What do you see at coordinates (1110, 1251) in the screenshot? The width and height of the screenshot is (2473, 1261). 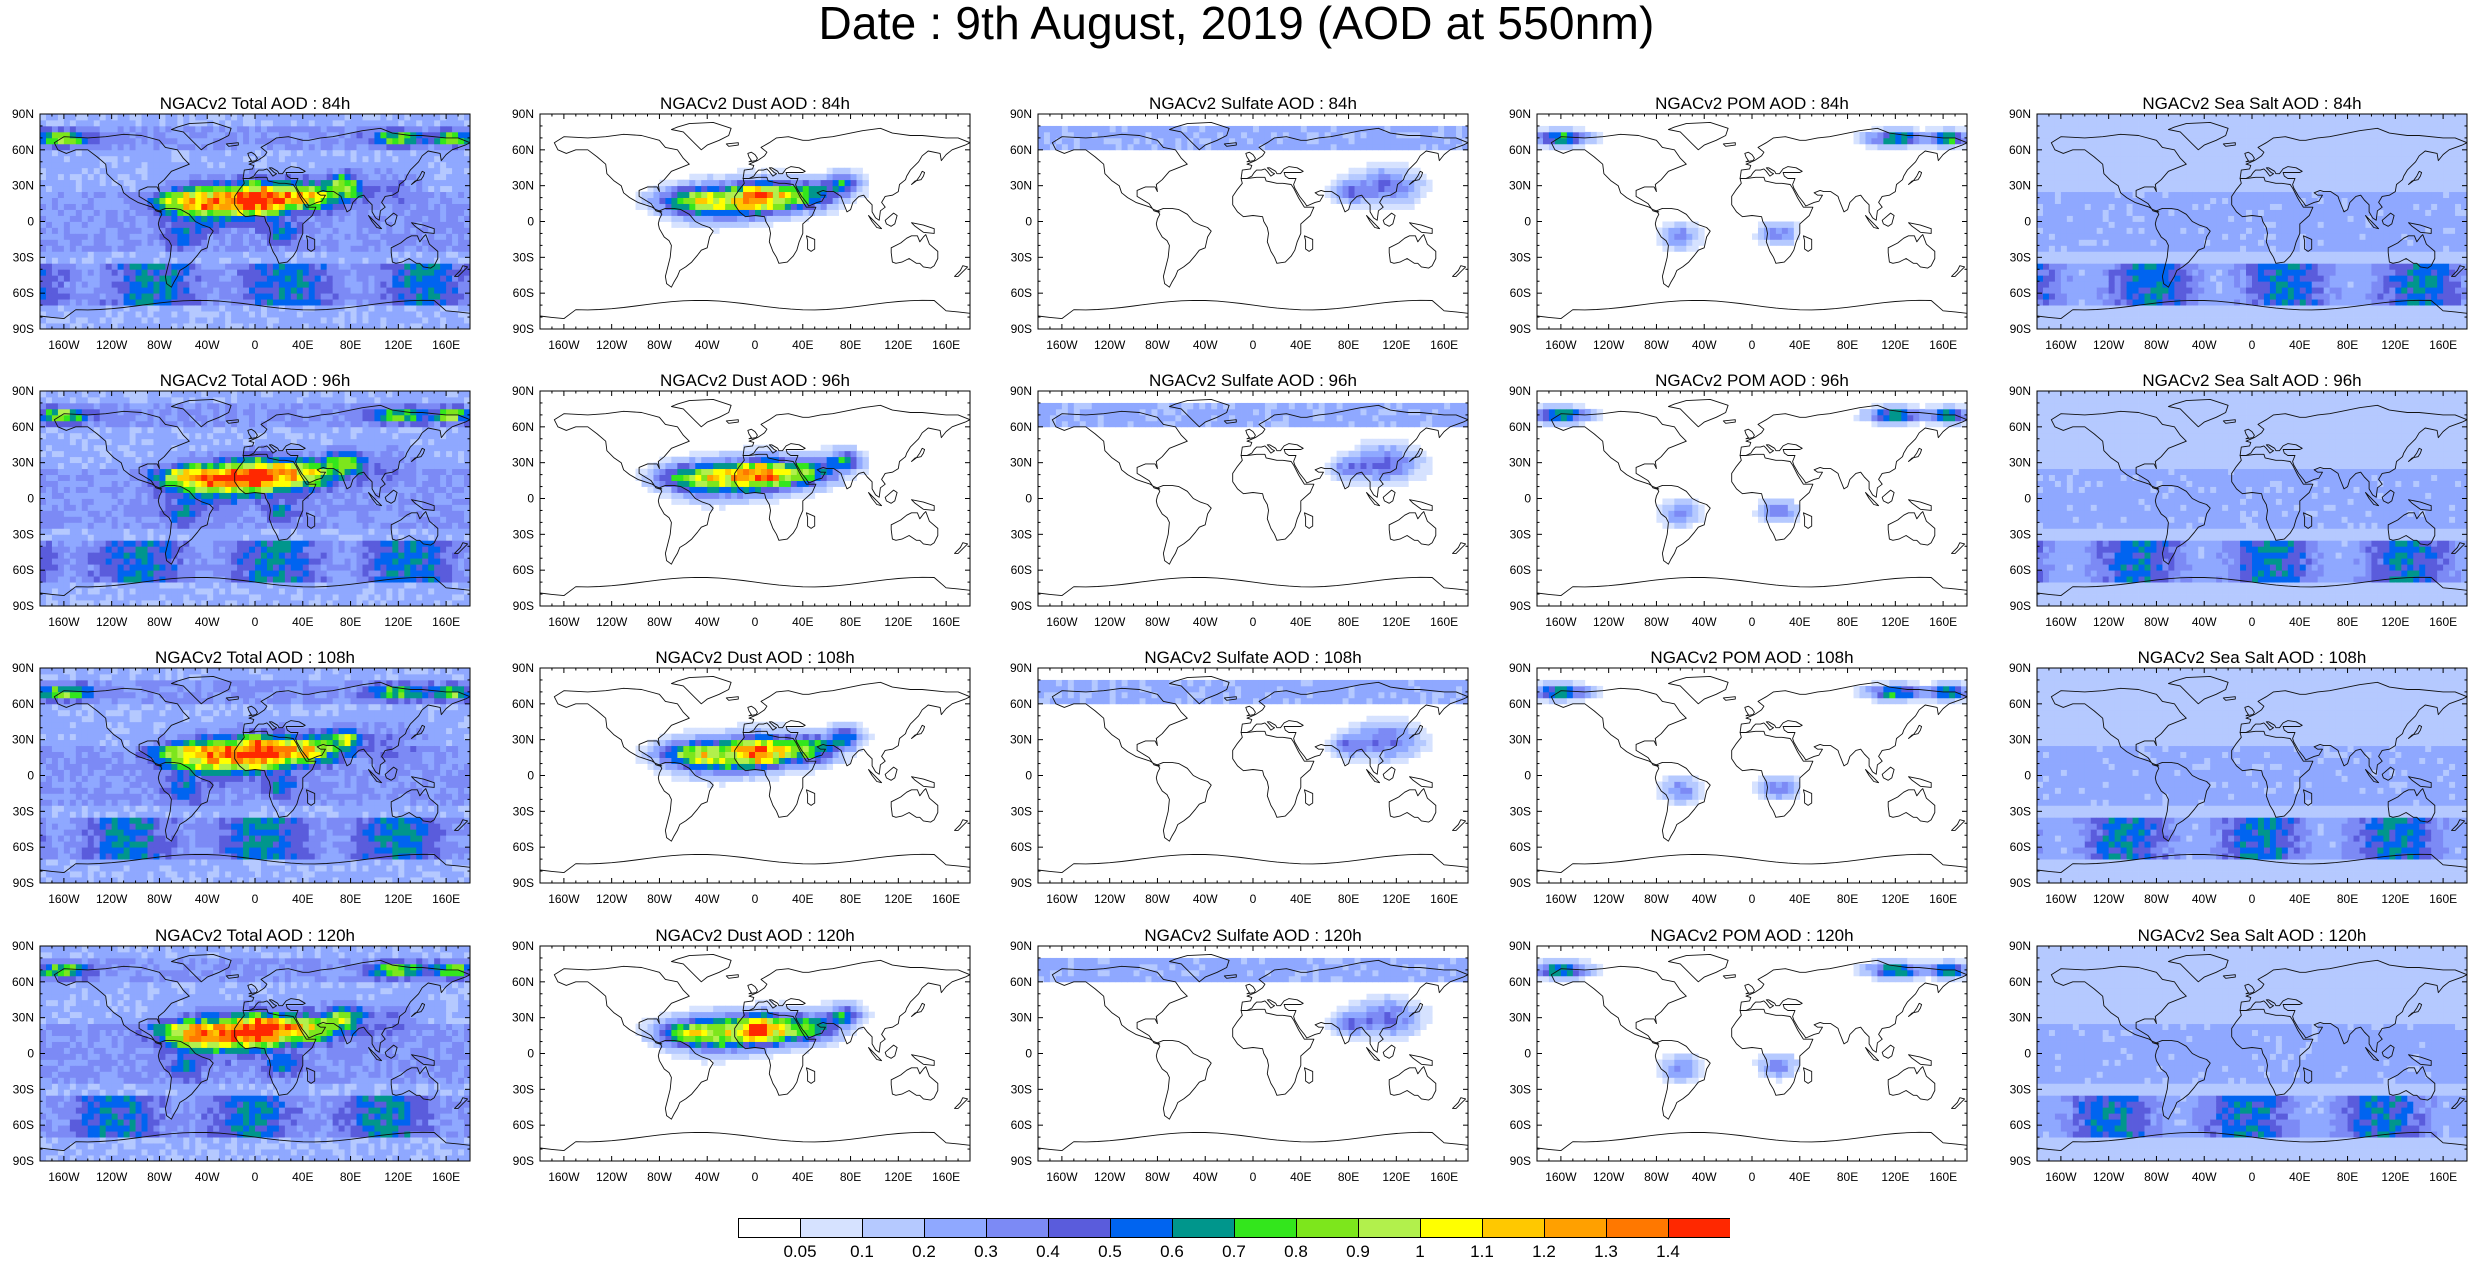 I see `colorbar-label: 0.5` at bounding box center [1110, 1251].